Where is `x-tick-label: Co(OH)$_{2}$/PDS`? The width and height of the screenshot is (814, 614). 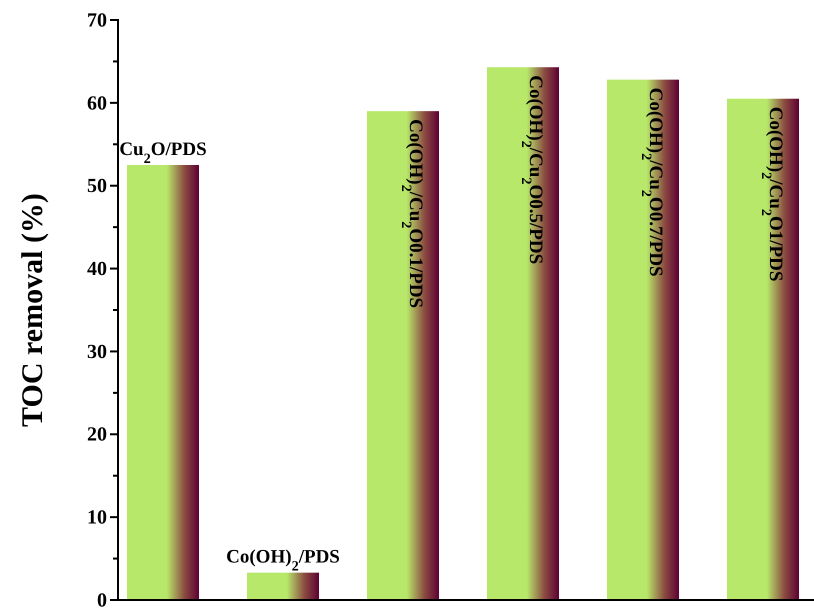 x-tick-label: Co(OH)$_{2}$/PDS is located at coordinates (283, 560).